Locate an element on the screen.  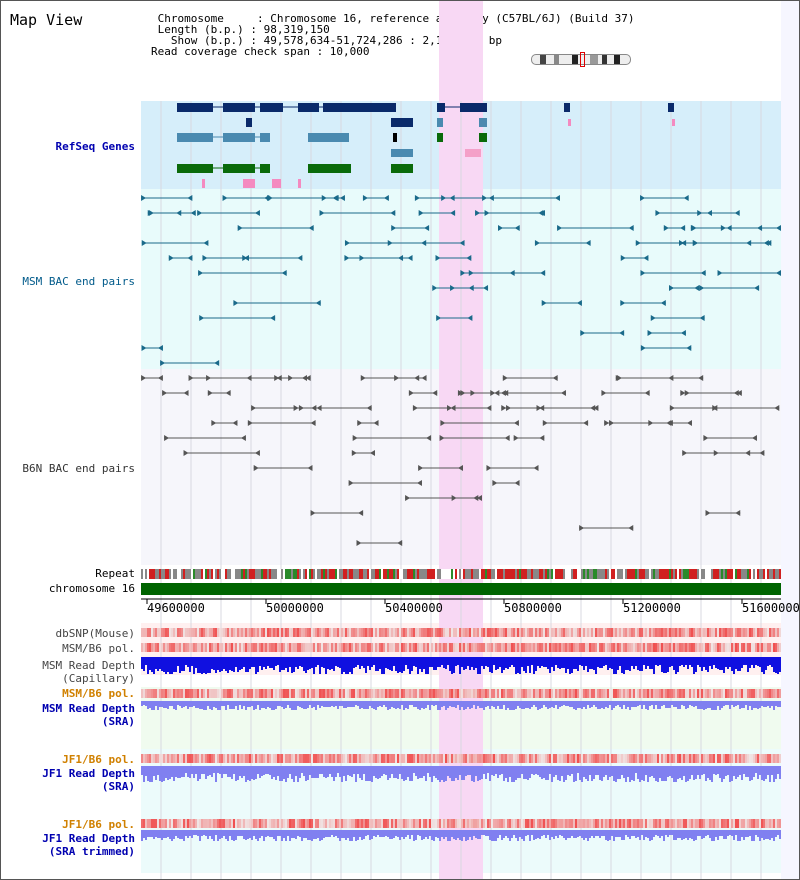
track-label-msm-pol: MSM/B6 pol. is located at coordinates (98, 648).